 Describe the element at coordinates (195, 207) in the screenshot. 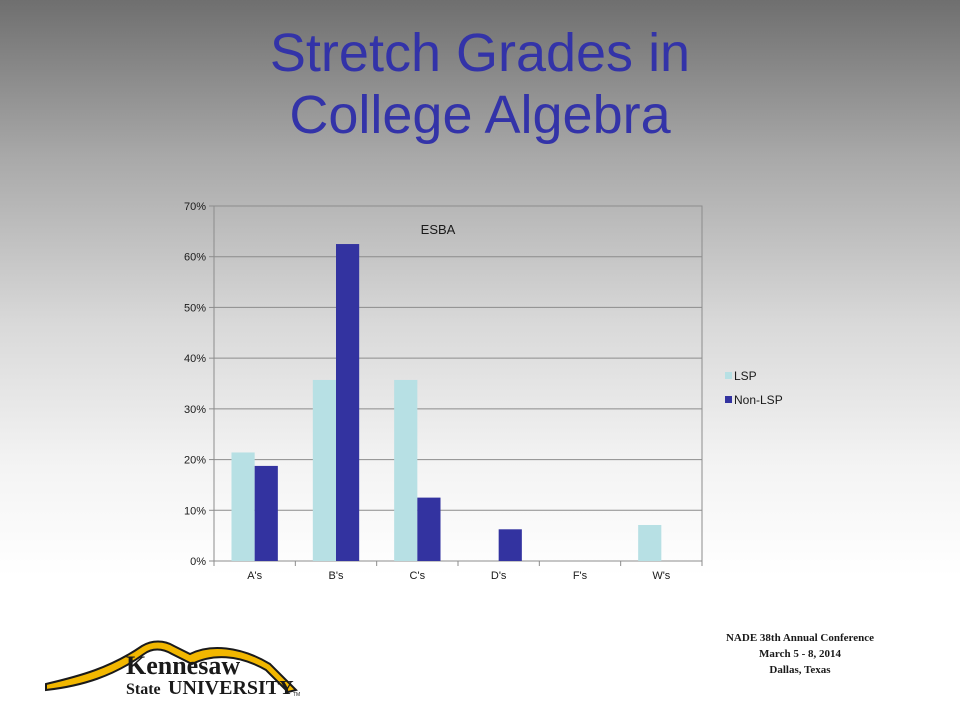

I see `y-tick-label: 70%` at that location.